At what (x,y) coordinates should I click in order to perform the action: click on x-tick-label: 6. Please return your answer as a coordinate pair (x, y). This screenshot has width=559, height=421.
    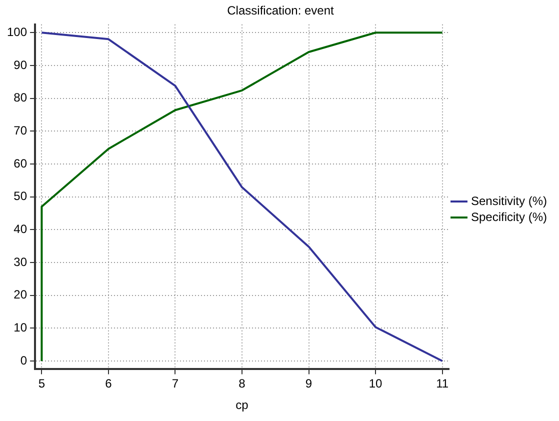
    Looking at the image, I should click on (108, 383).